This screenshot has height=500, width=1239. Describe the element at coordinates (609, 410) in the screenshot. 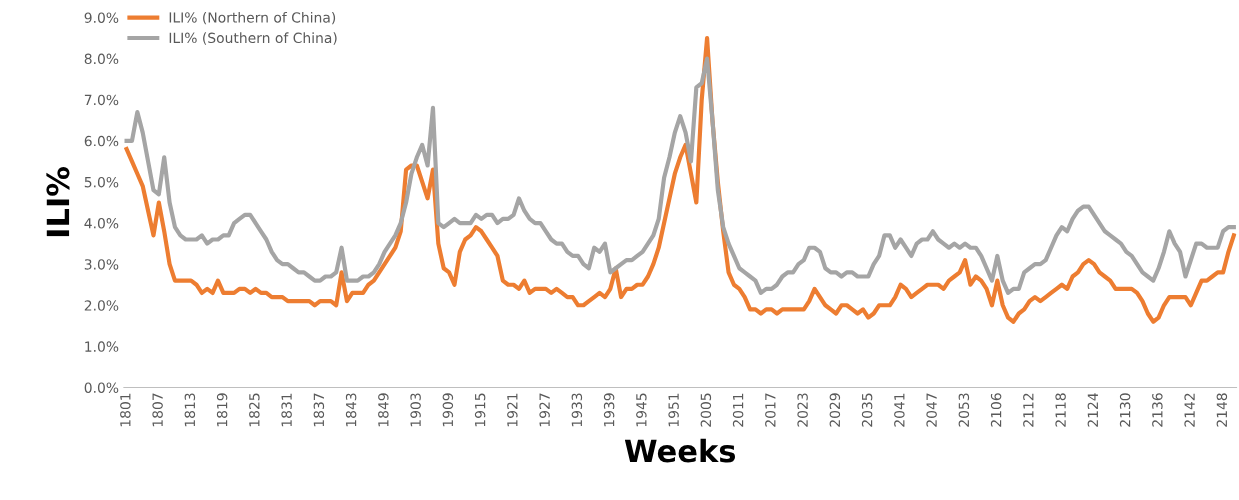

I see `x-tick-label: 1939` at that location.